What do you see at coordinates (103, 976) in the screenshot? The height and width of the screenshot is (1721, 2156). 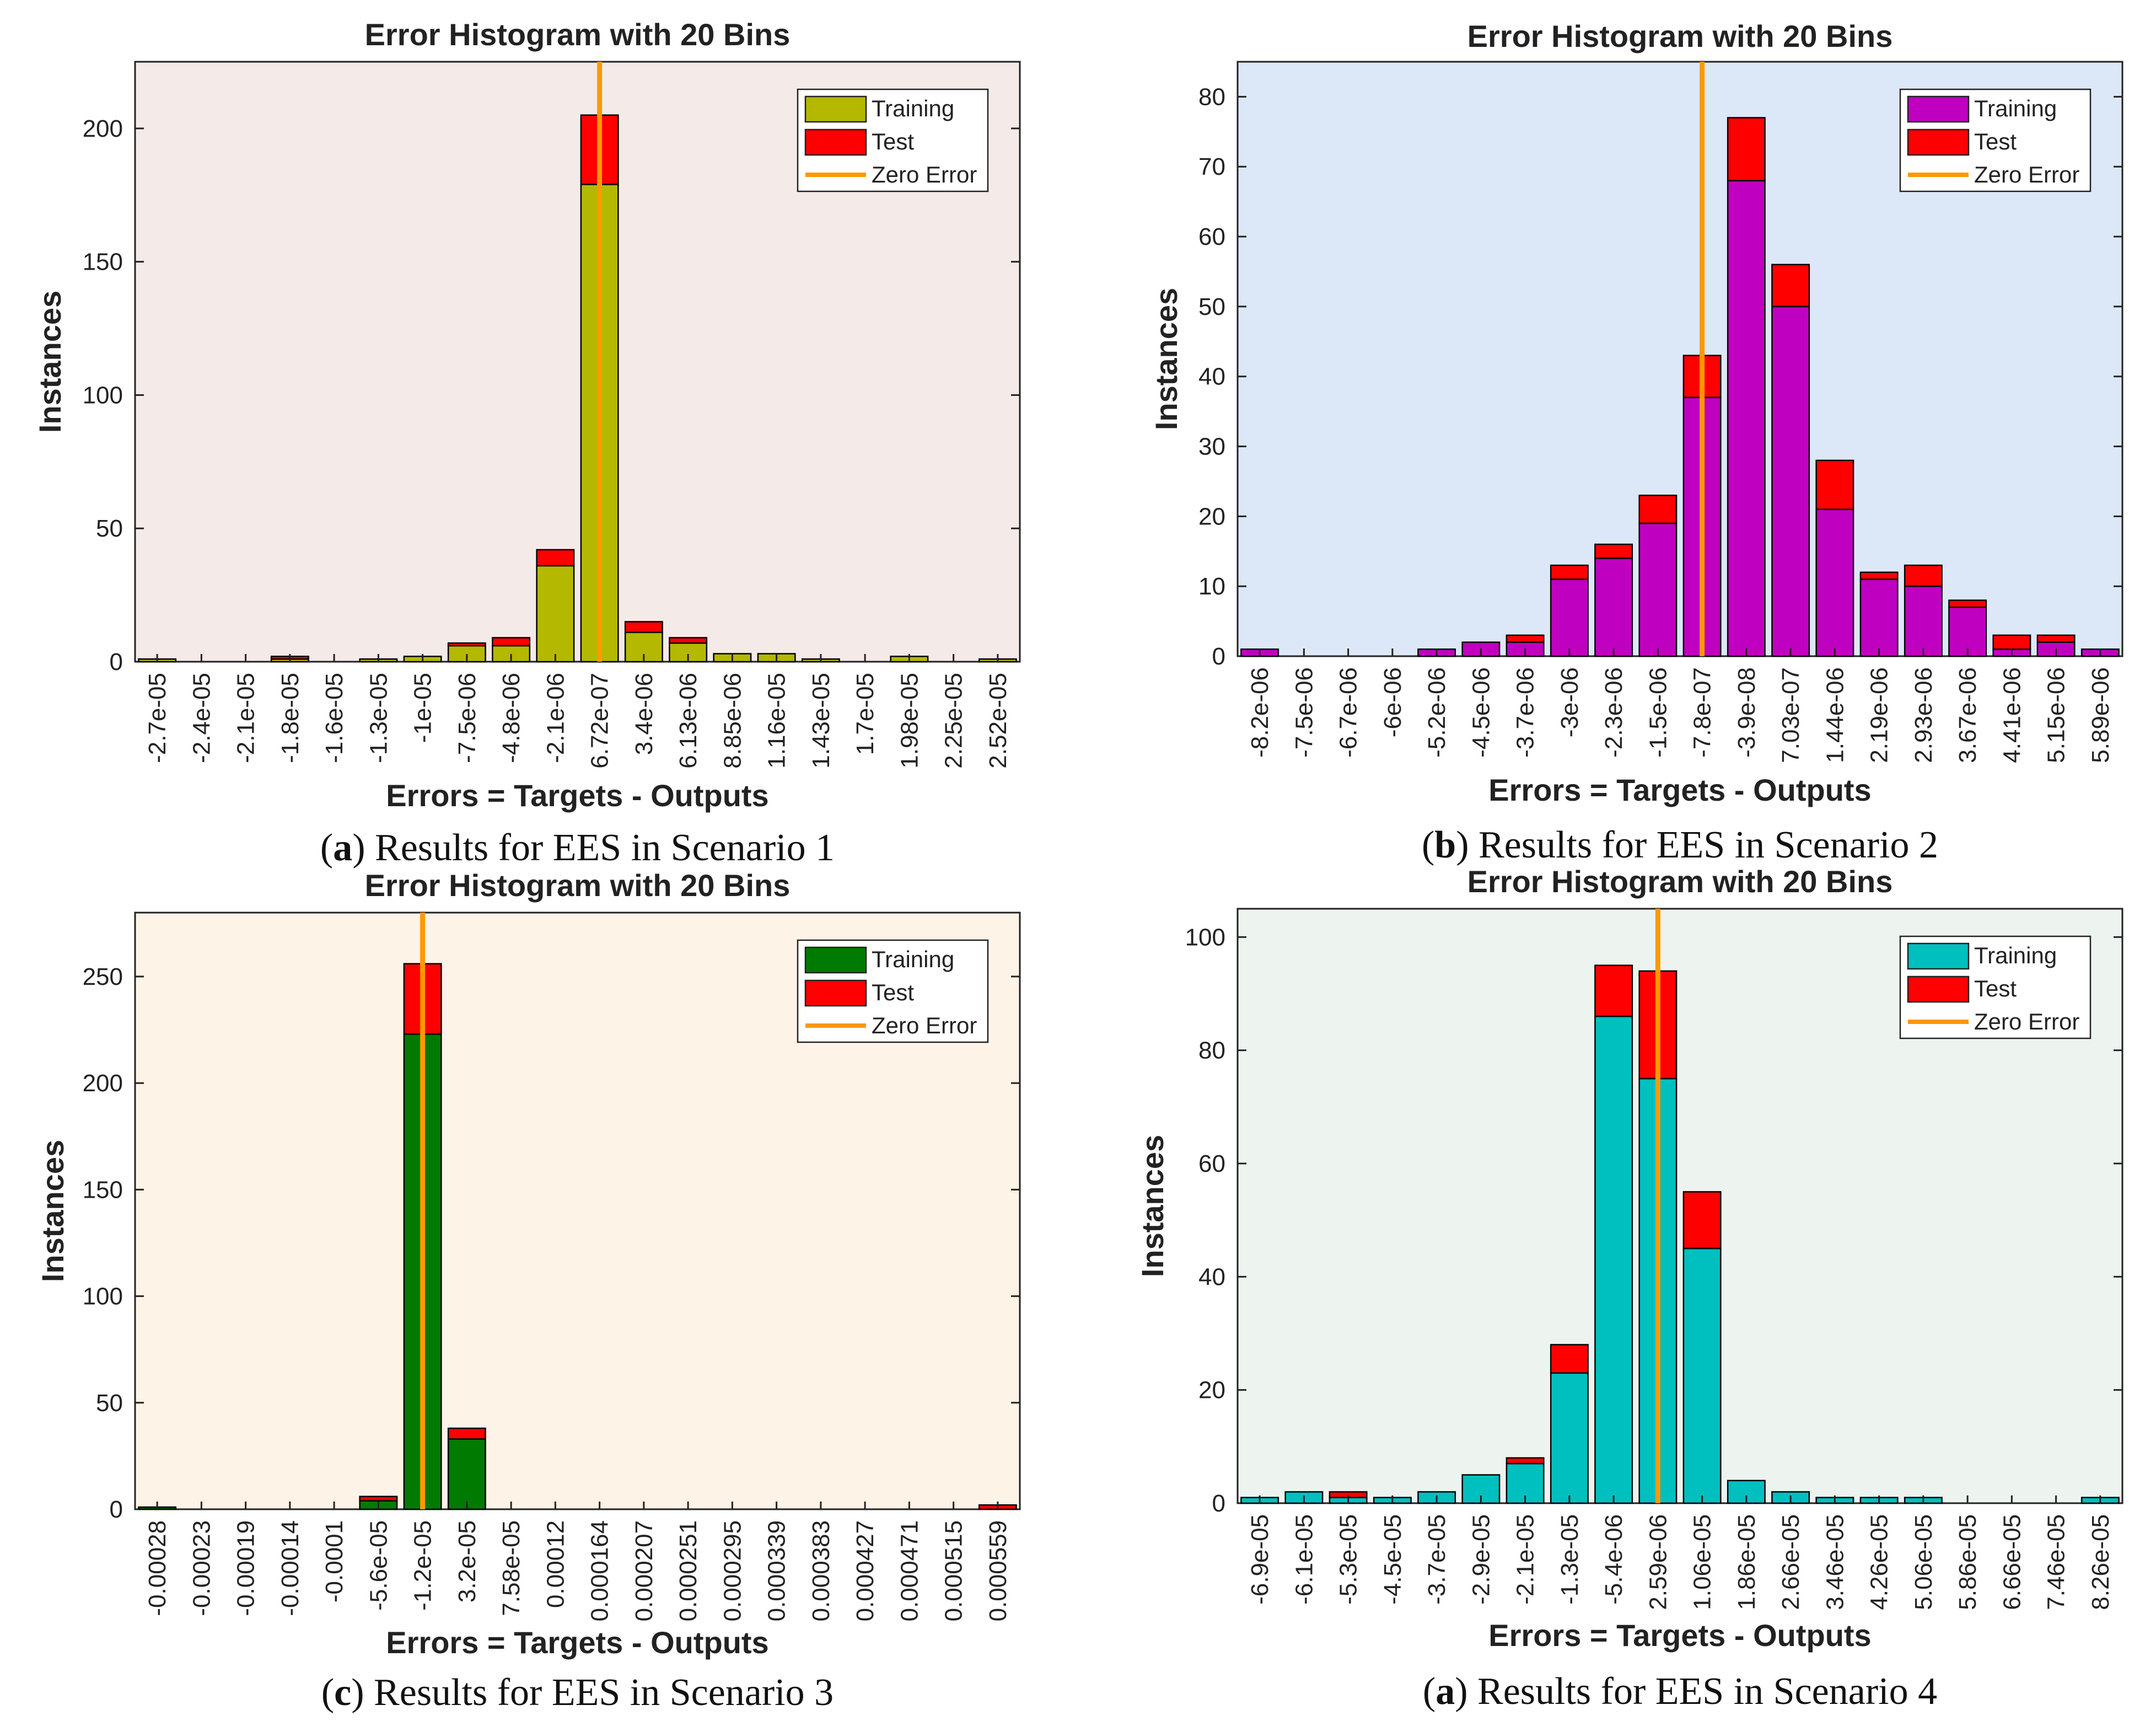 I see `y-tick-label: 250` at bounding box center [103, 976].